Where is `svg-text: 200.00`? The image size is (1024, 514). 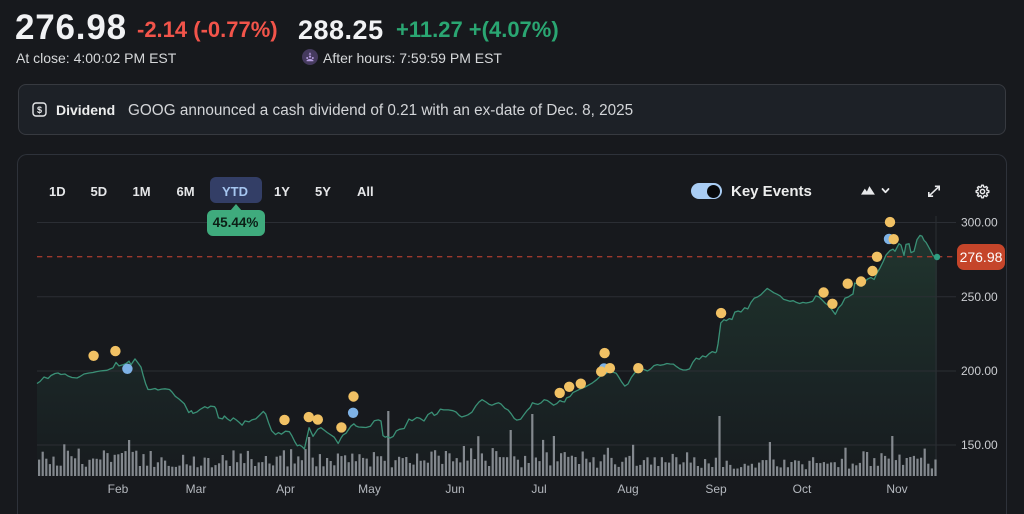
svg-text: 200.00 is located at coordinates (979, 371).